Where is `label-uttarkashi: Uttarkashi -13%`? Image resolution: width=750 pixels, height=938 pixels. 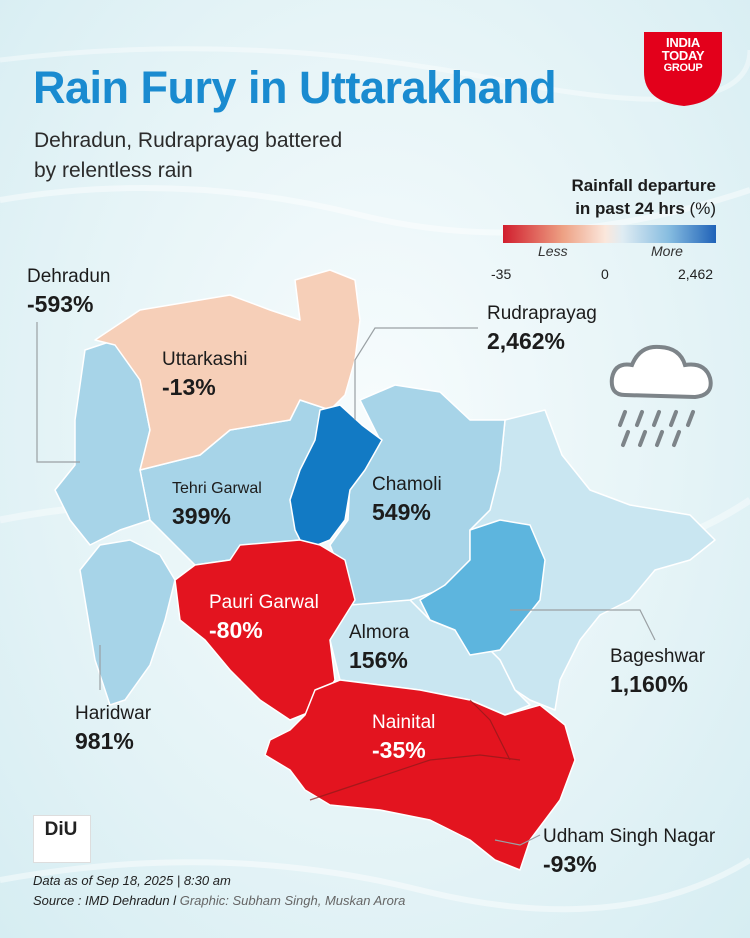 label-uttarkashi: Uttarkashi -13% is located at coordinates (205, 374).